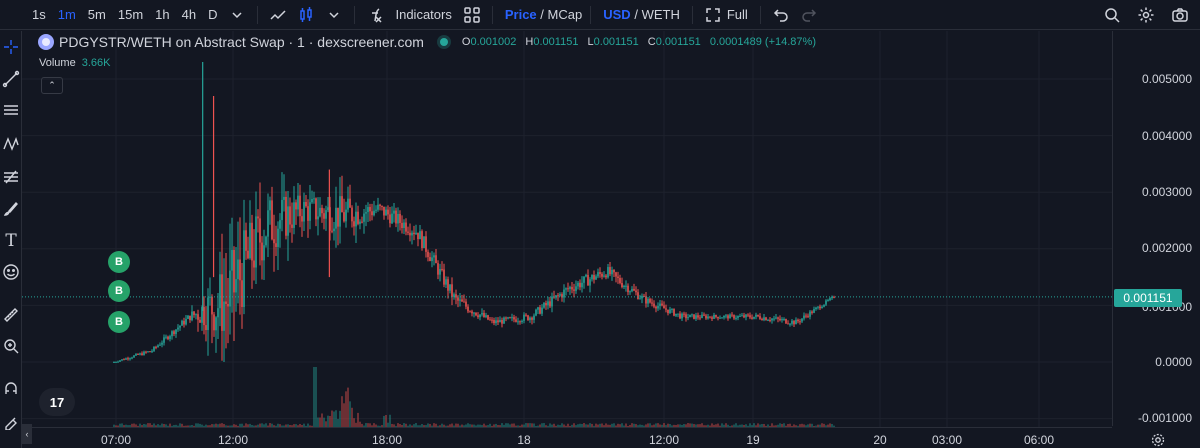 This screenshot has height=448, width=1200. I want to click on fullscreen-icon, so click(713, 15).